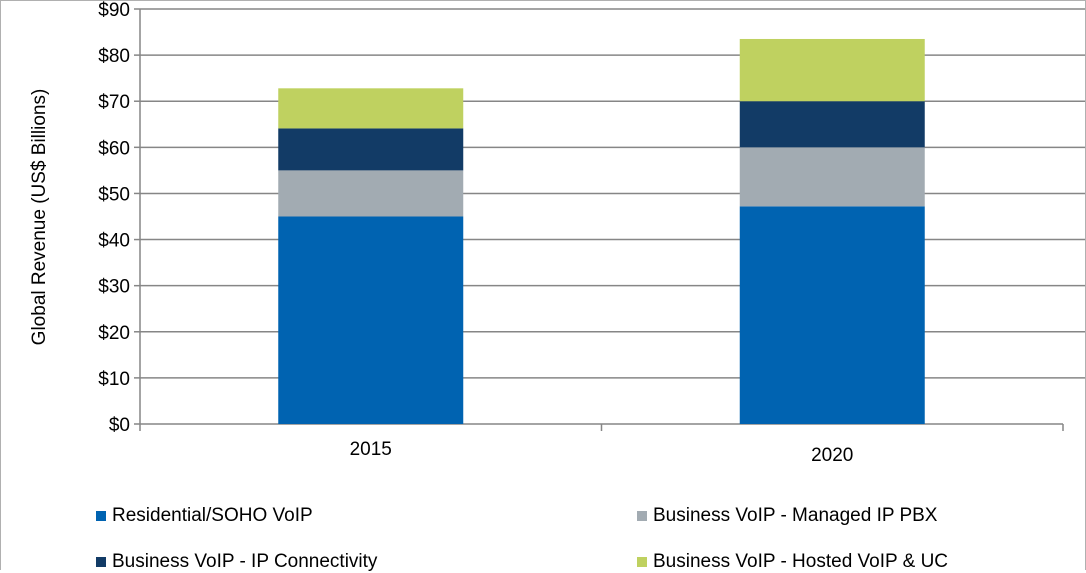 This screenshot has height=573, width=1086. I want to click on y-tick-label: $40, so click(114, 241).